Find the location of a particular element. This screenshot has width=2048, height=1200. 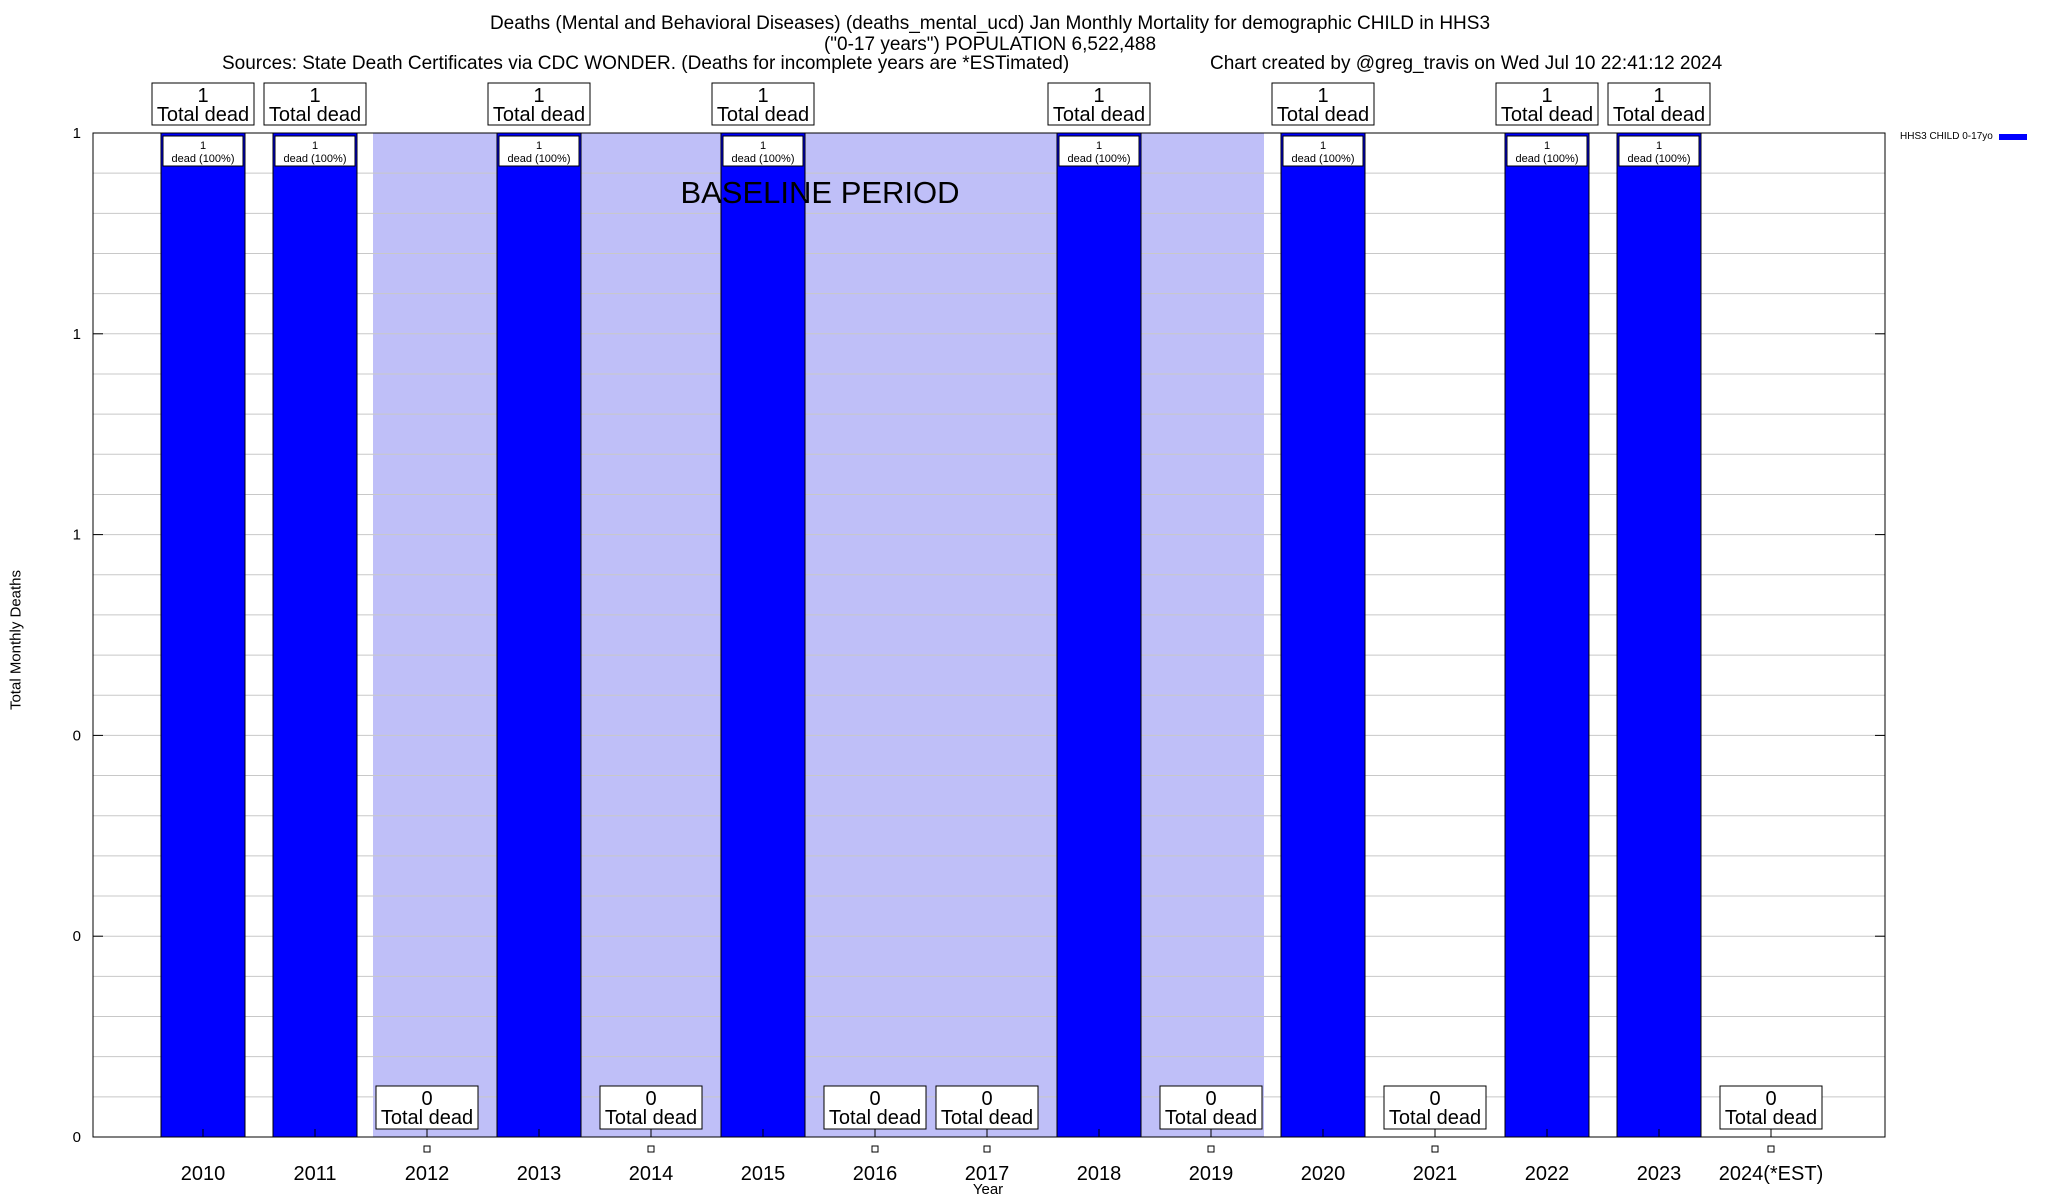

chart-subtitle: ("0-17 years") POPULATION 6,522,488 is located at coordinates (990, 44).